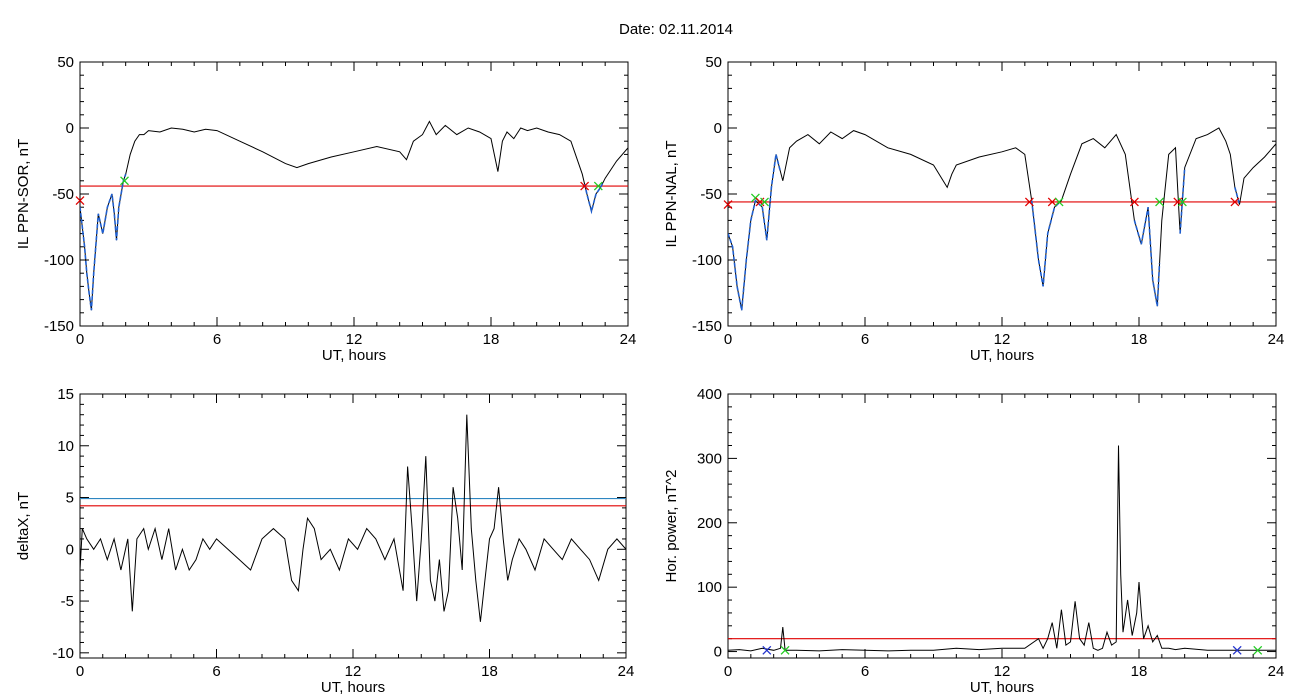 The image size is (1300, 700). What do you see at coordinates (676, 29) in the screenshot?
I see `date-label: Date: 02.11.2014` at bounding box center [676, 29].